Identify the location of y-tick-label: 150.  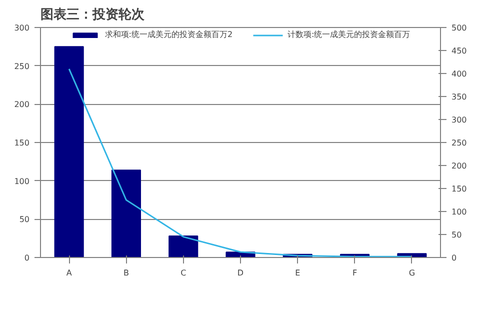
(22, 143).